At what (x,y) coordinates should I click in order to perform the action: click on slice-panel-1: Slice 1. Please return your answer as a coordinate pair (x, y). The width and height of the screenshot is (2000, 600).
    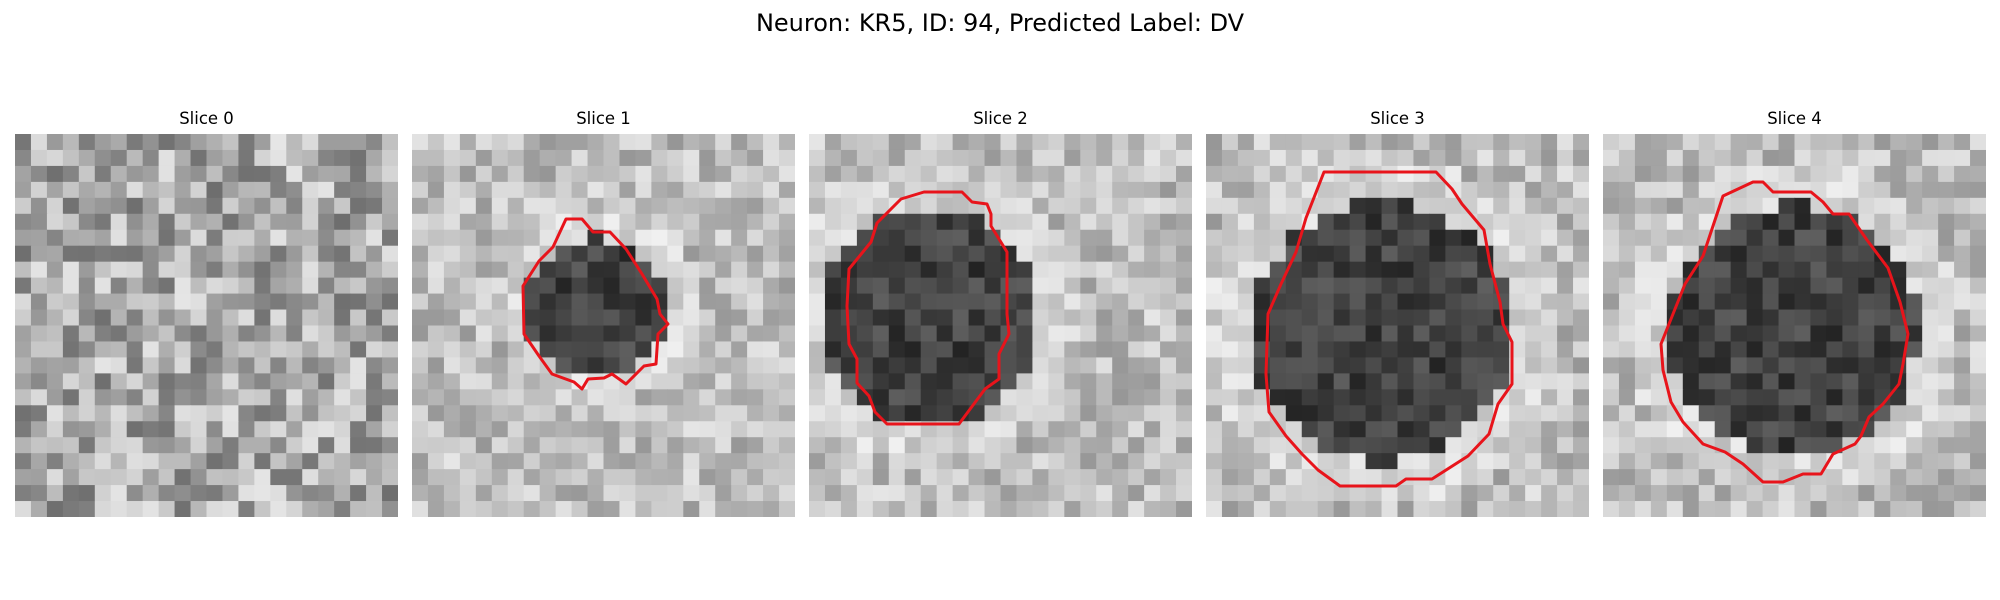
    Looking at the image, I should click on (603, 312).